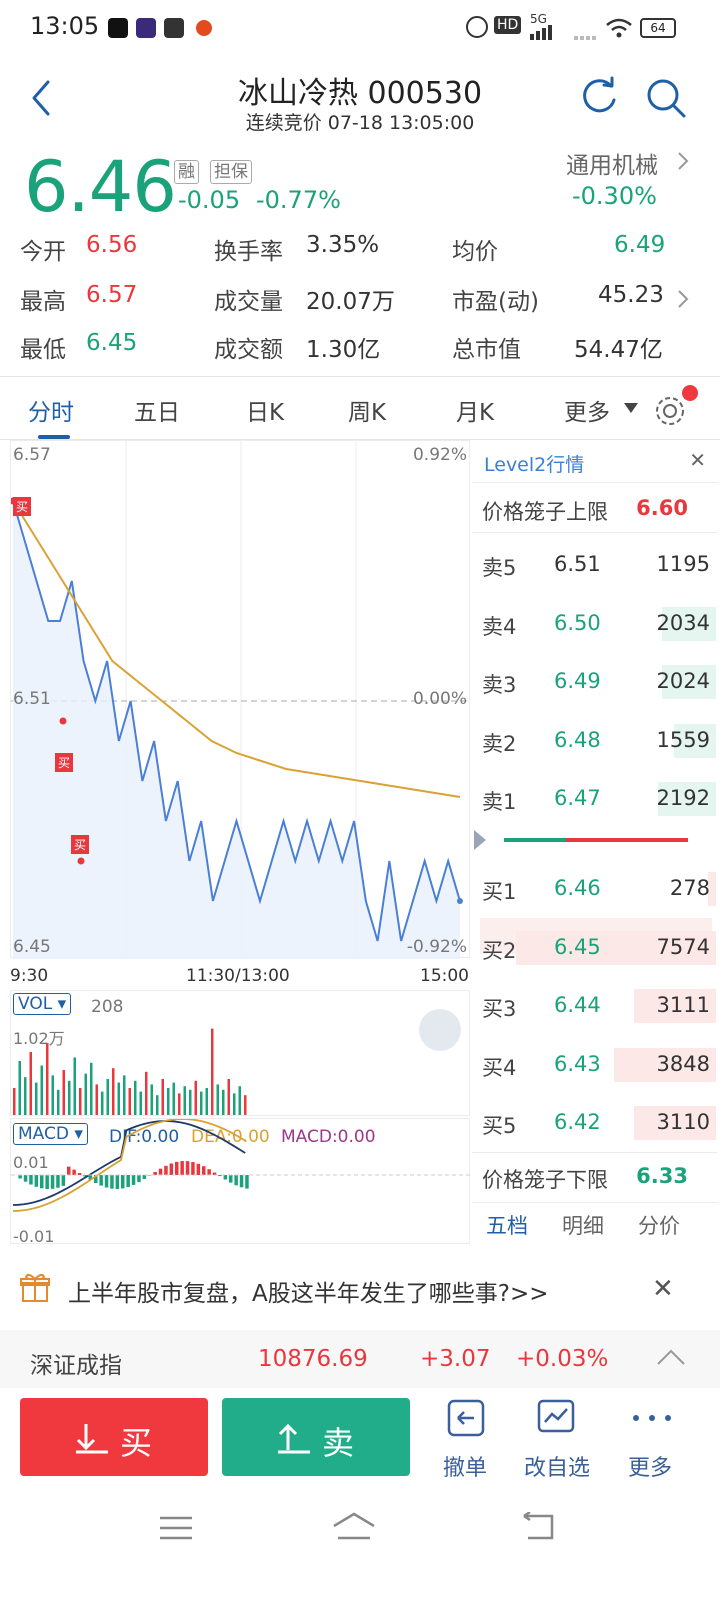 This screenshot has width=720, height=1600. What do you see at coordinates (663, 1289) in the screenshot?
I see `banner-close-icon: ✕` at bounding box center [663, 1289].